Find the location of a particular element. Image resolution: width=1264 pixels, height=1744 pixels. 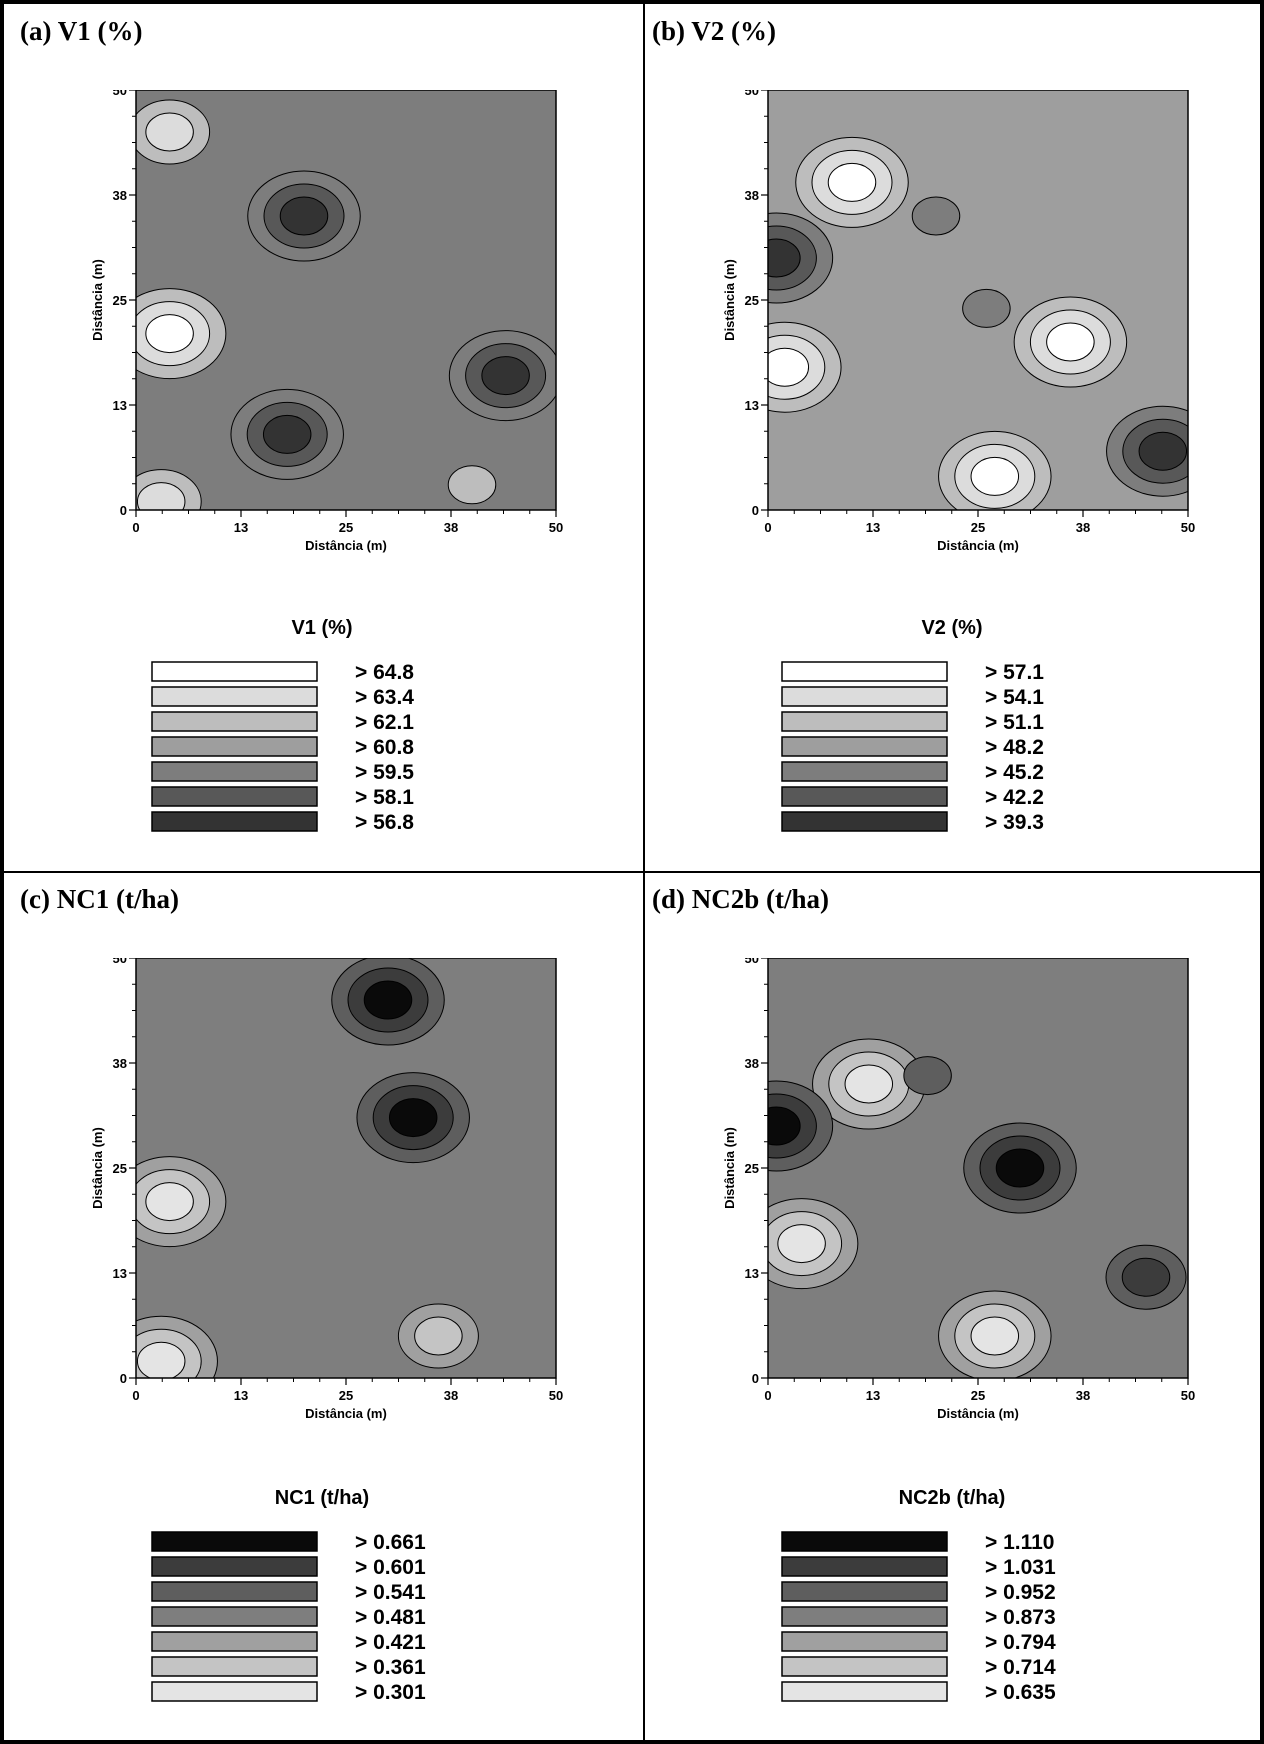

legend-label: > 0.714 is located at coordinates (1020, 1667).